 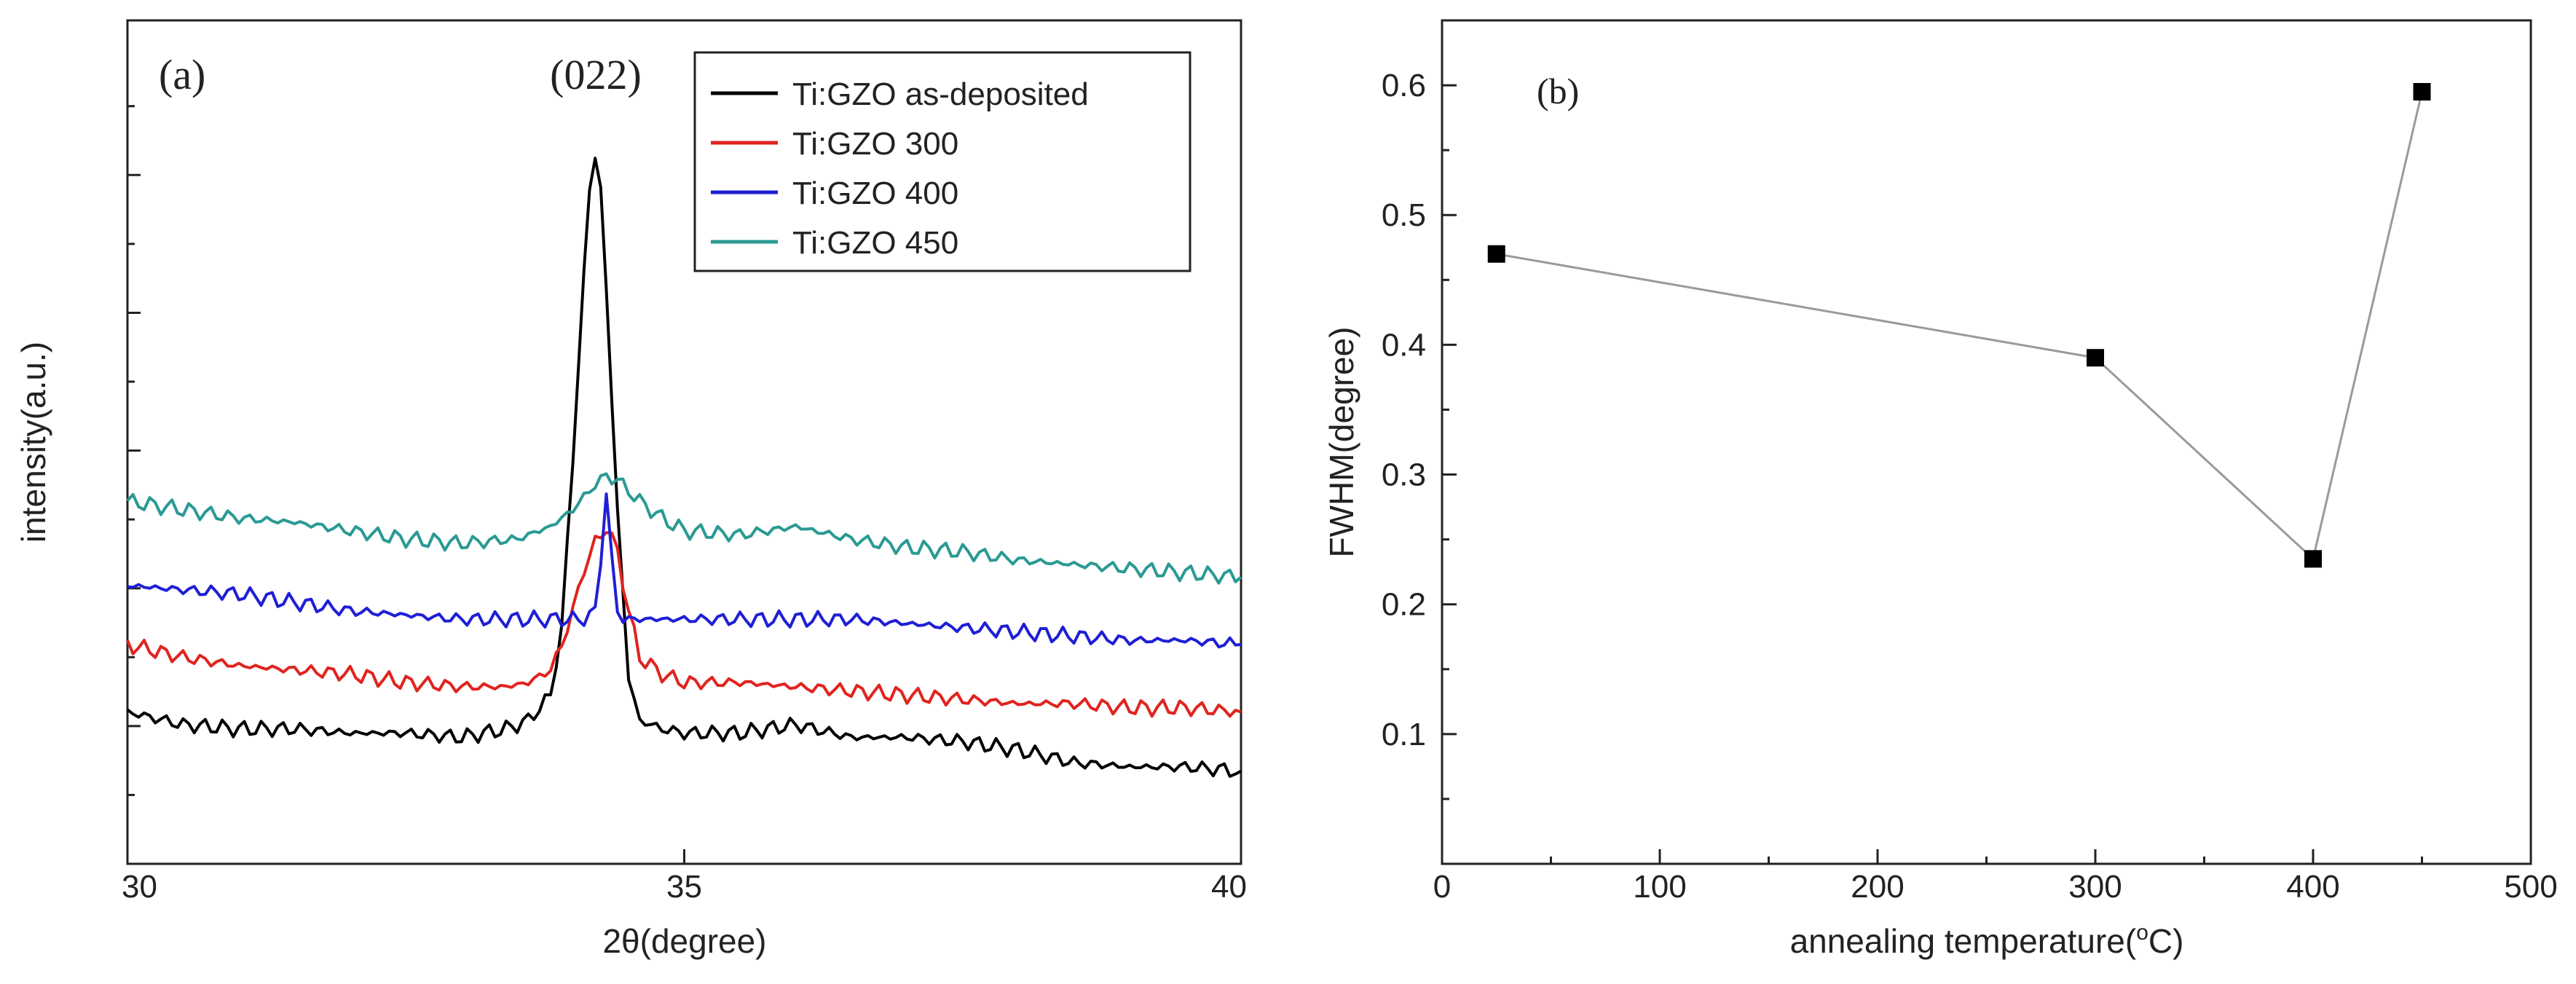 I want to click on panel-b-y-tick-label: 0.4, so click(x=1404, y=345).